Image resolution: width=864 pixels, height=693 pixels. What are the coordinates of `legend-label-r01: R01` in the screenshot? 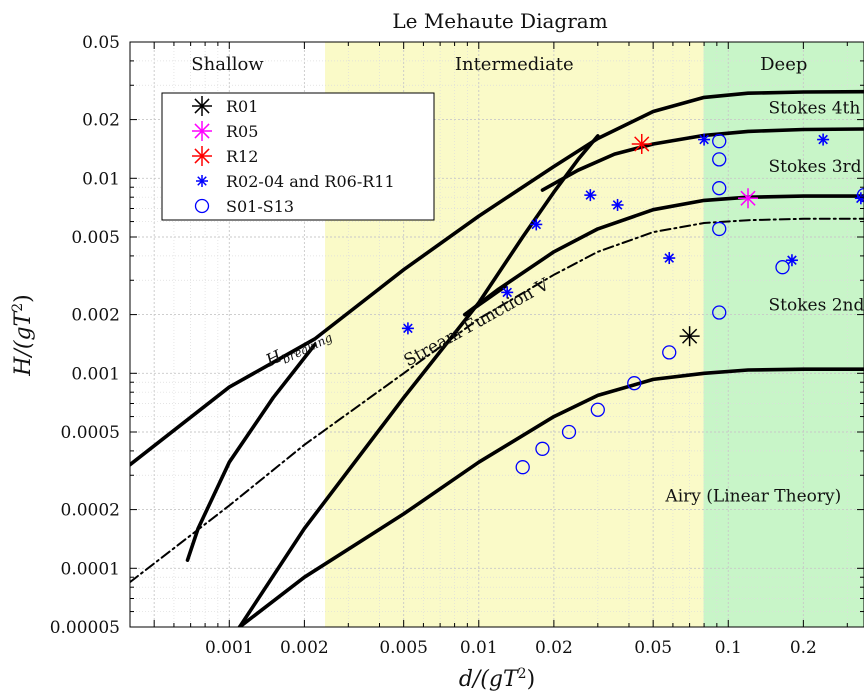 It's located at (242, 106).